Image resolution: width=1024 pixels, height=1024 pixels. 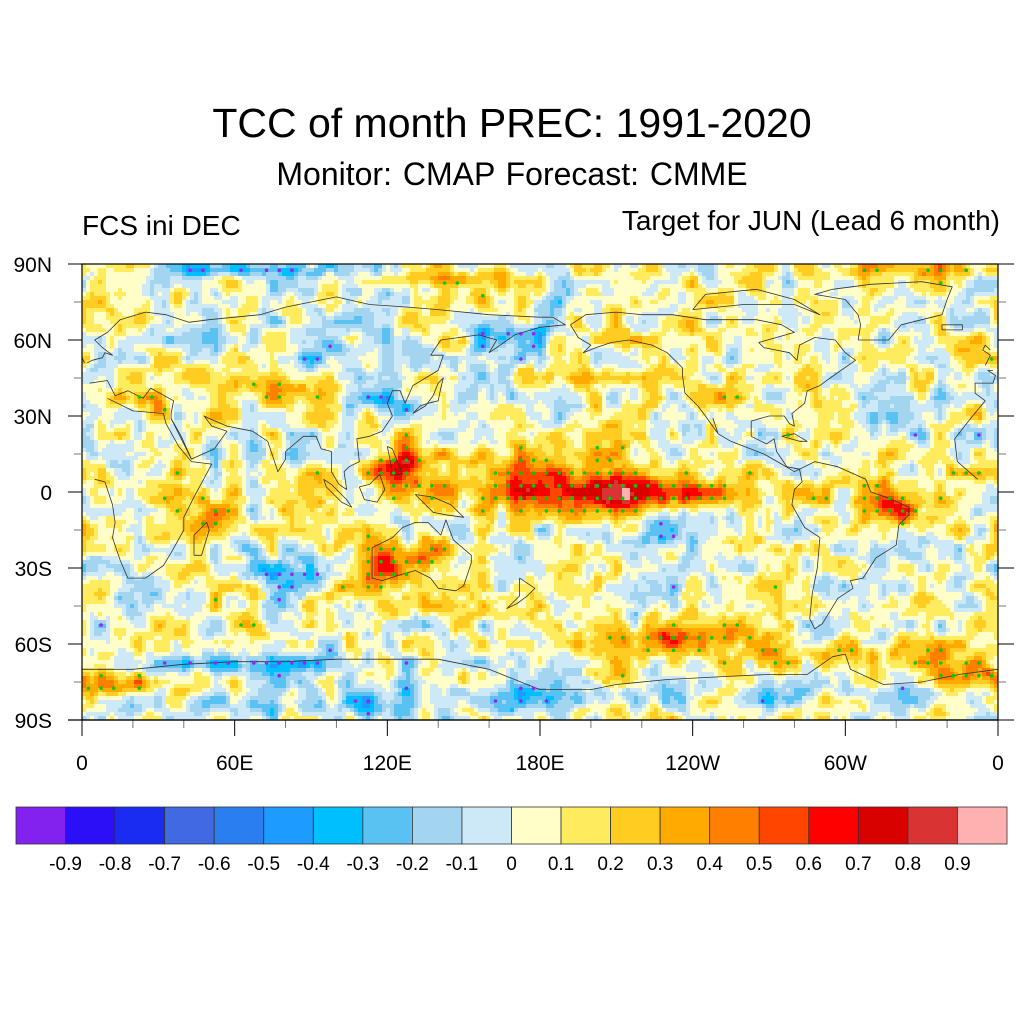 I want to click on colorbar-label: 0.2, so click(x=610, y=864).